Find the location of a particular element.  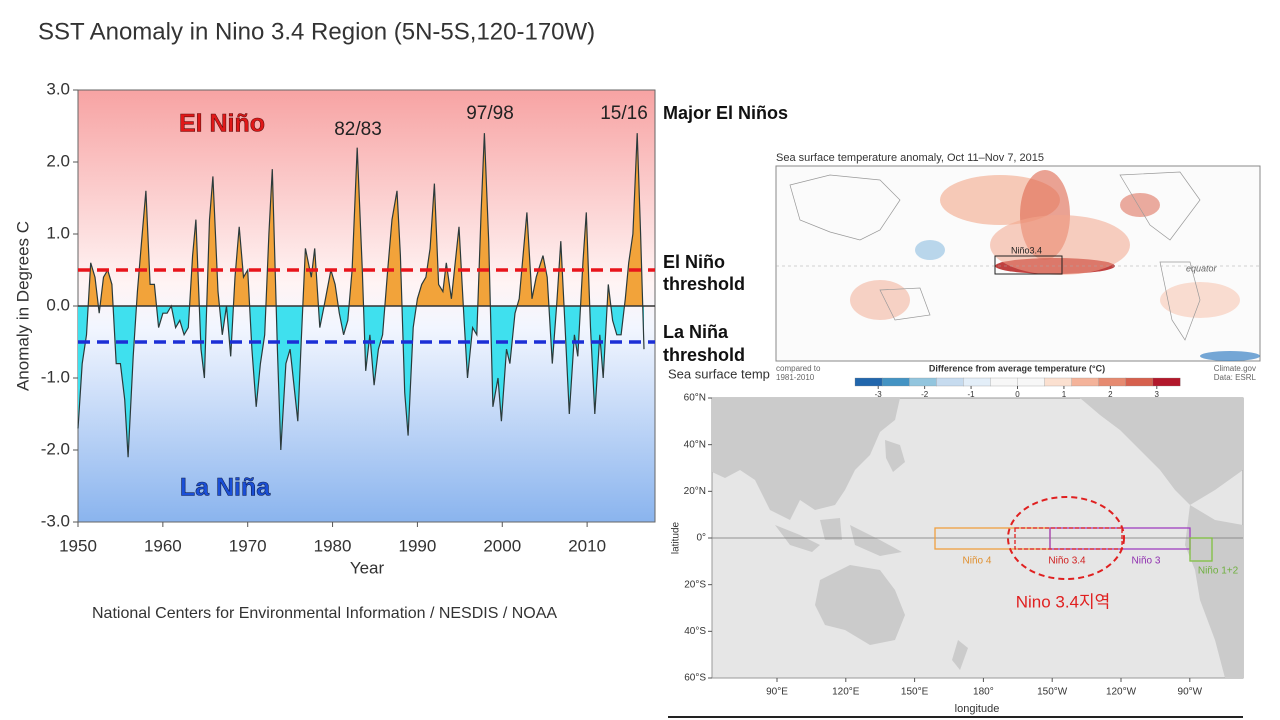

sst-box-label: Niño3.4 is located at coordinates (1026, 250).